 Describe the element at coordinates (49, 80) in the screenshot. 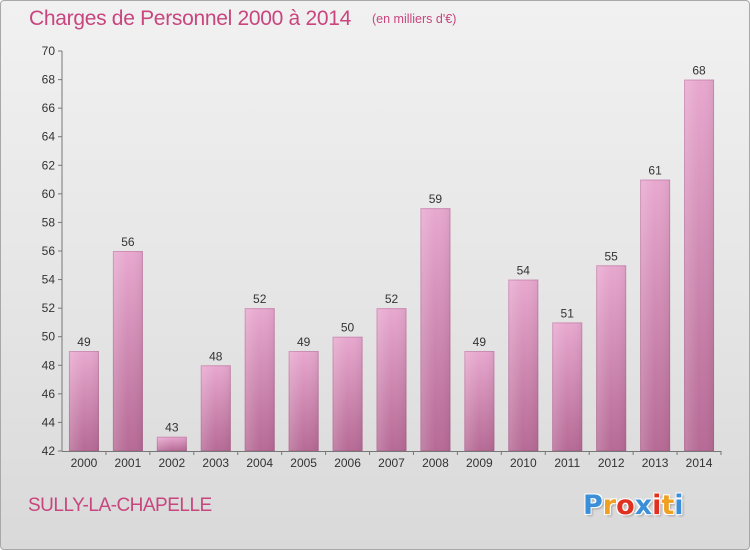

I see `y-tick-label: 68` at that location.